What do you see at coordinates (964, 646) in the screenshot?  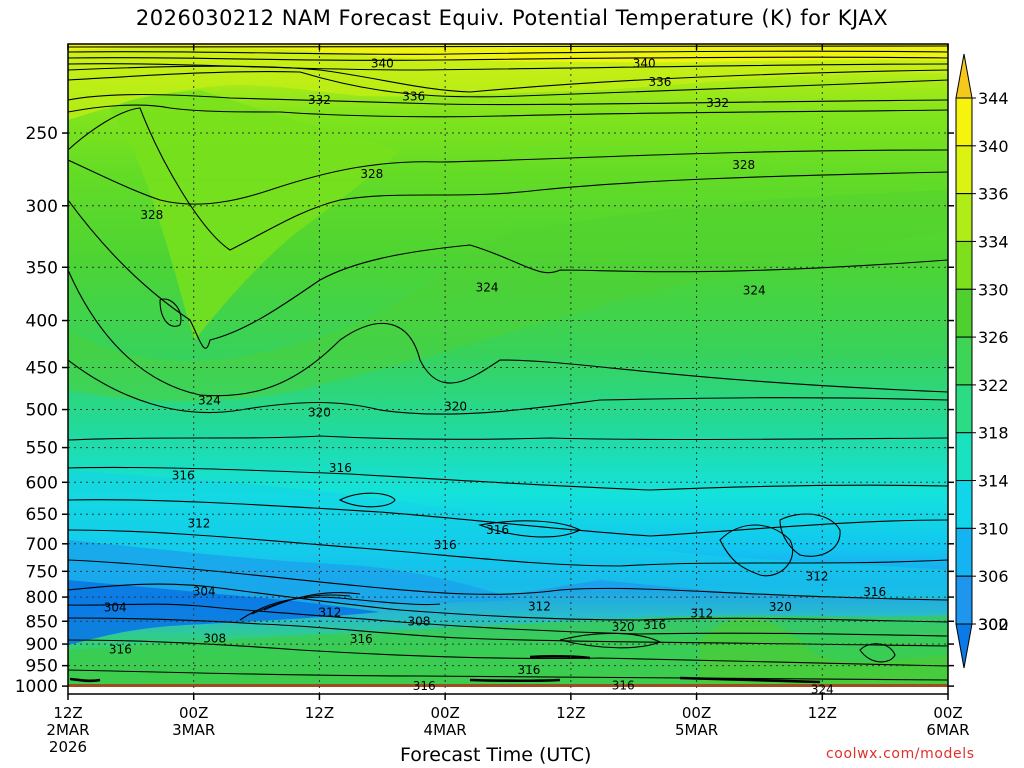 I see `colorbar-bottom-triangle` at bounding box center [964, 646].